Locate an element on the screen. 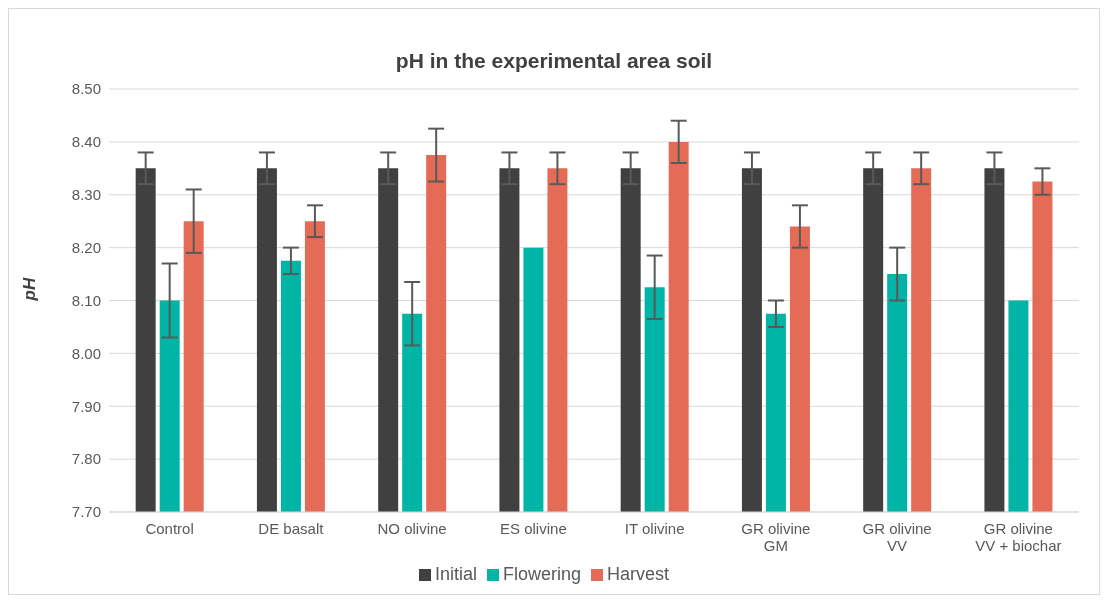 The width and height of the screenshot is (1109, 605). x-tick-label: DE basalt is located at coordinates (291, 528).